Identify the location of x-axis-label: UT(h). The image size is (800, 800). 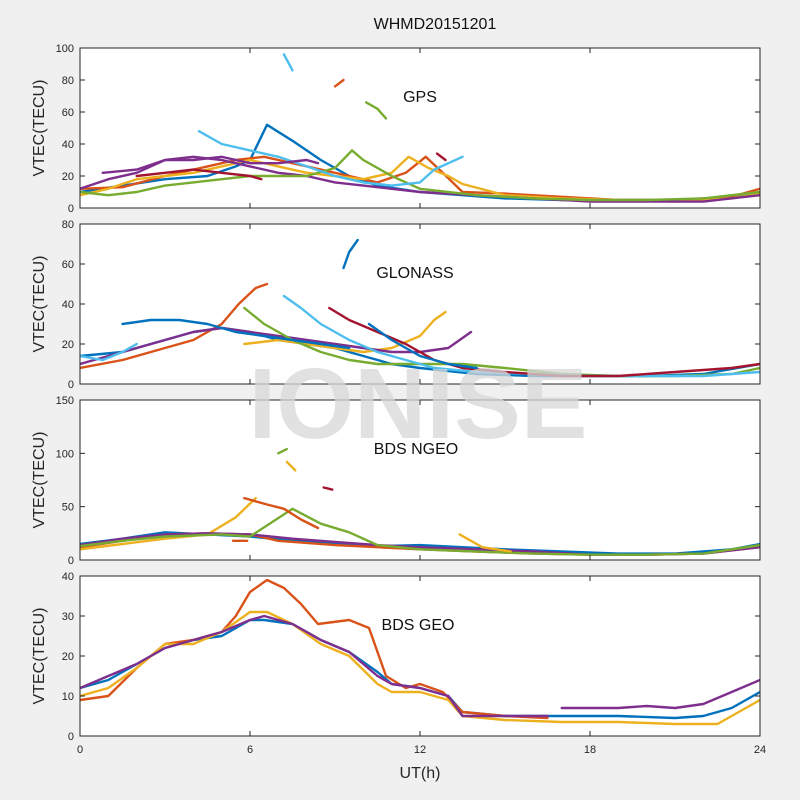
(420, 773).